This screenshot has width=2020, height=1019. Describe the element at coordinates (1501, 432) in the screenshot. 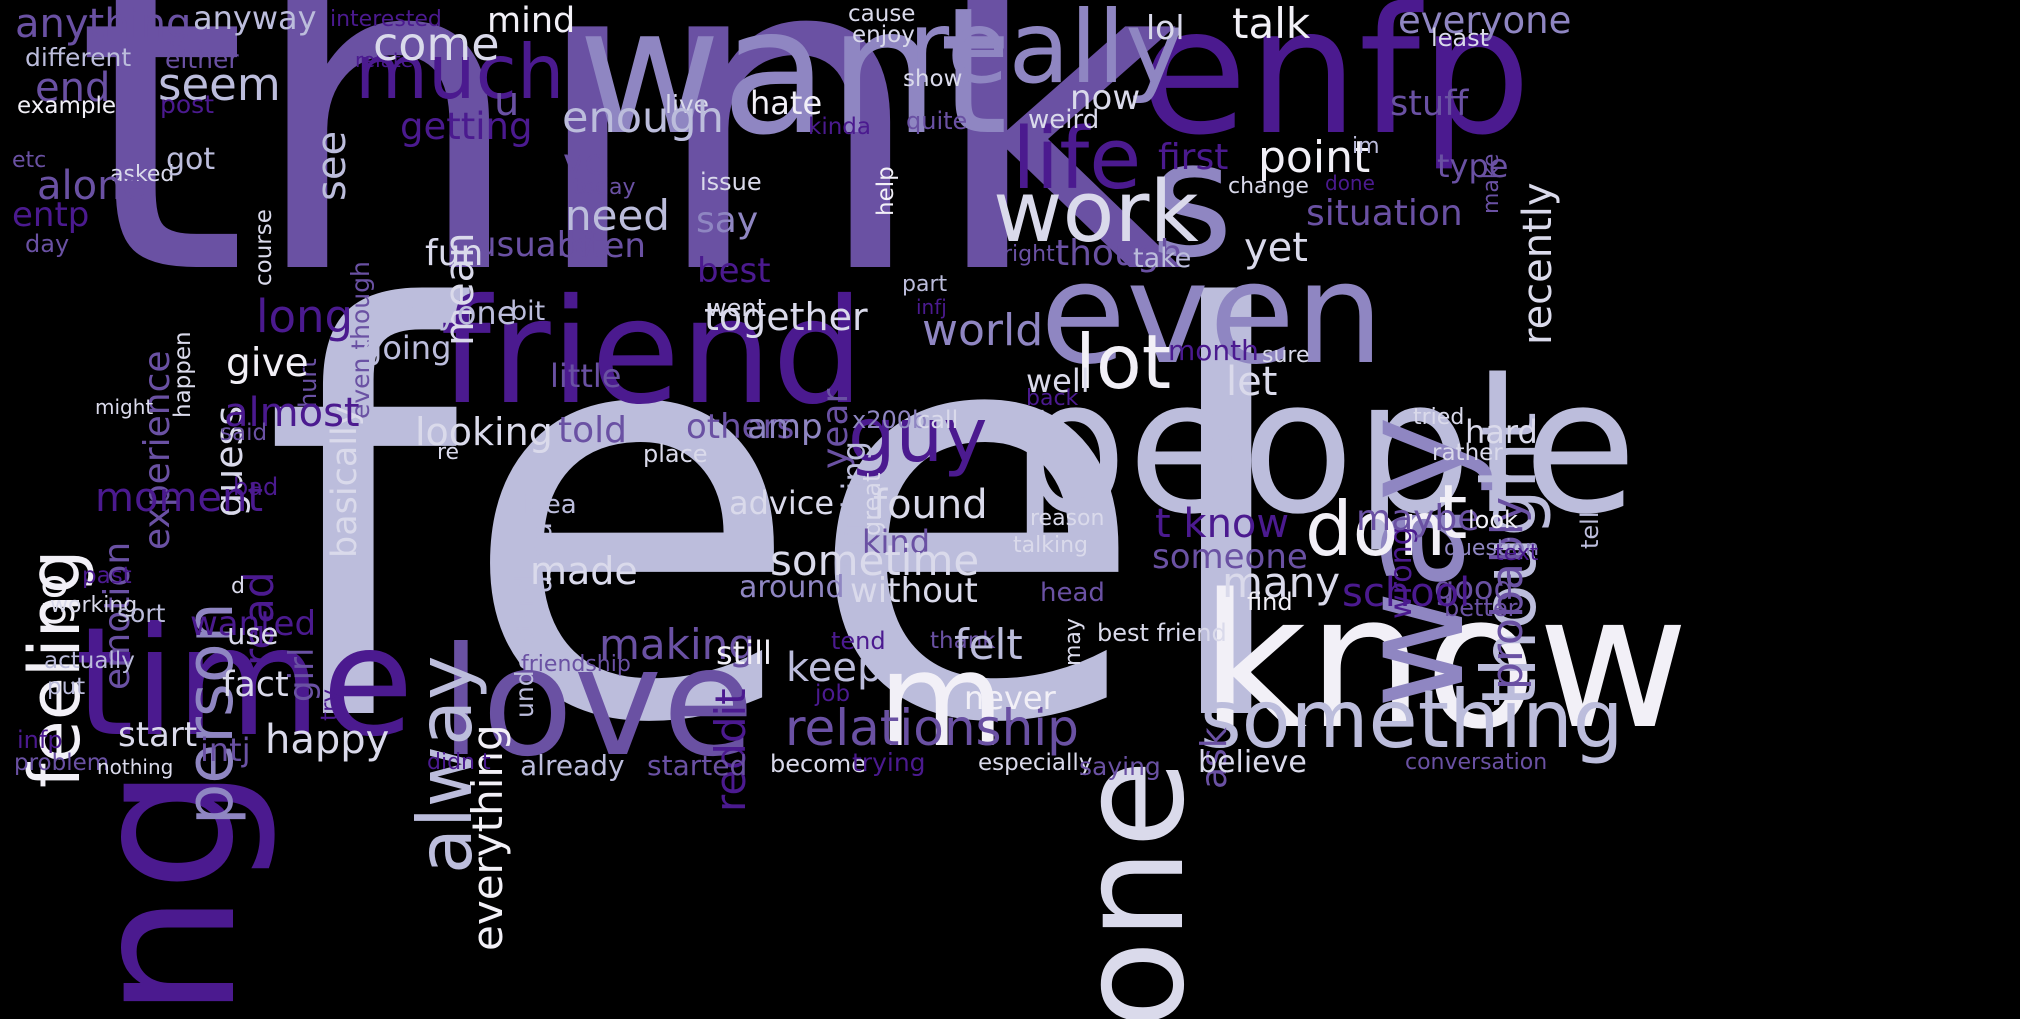

I see `word-hard: hard` at that location.